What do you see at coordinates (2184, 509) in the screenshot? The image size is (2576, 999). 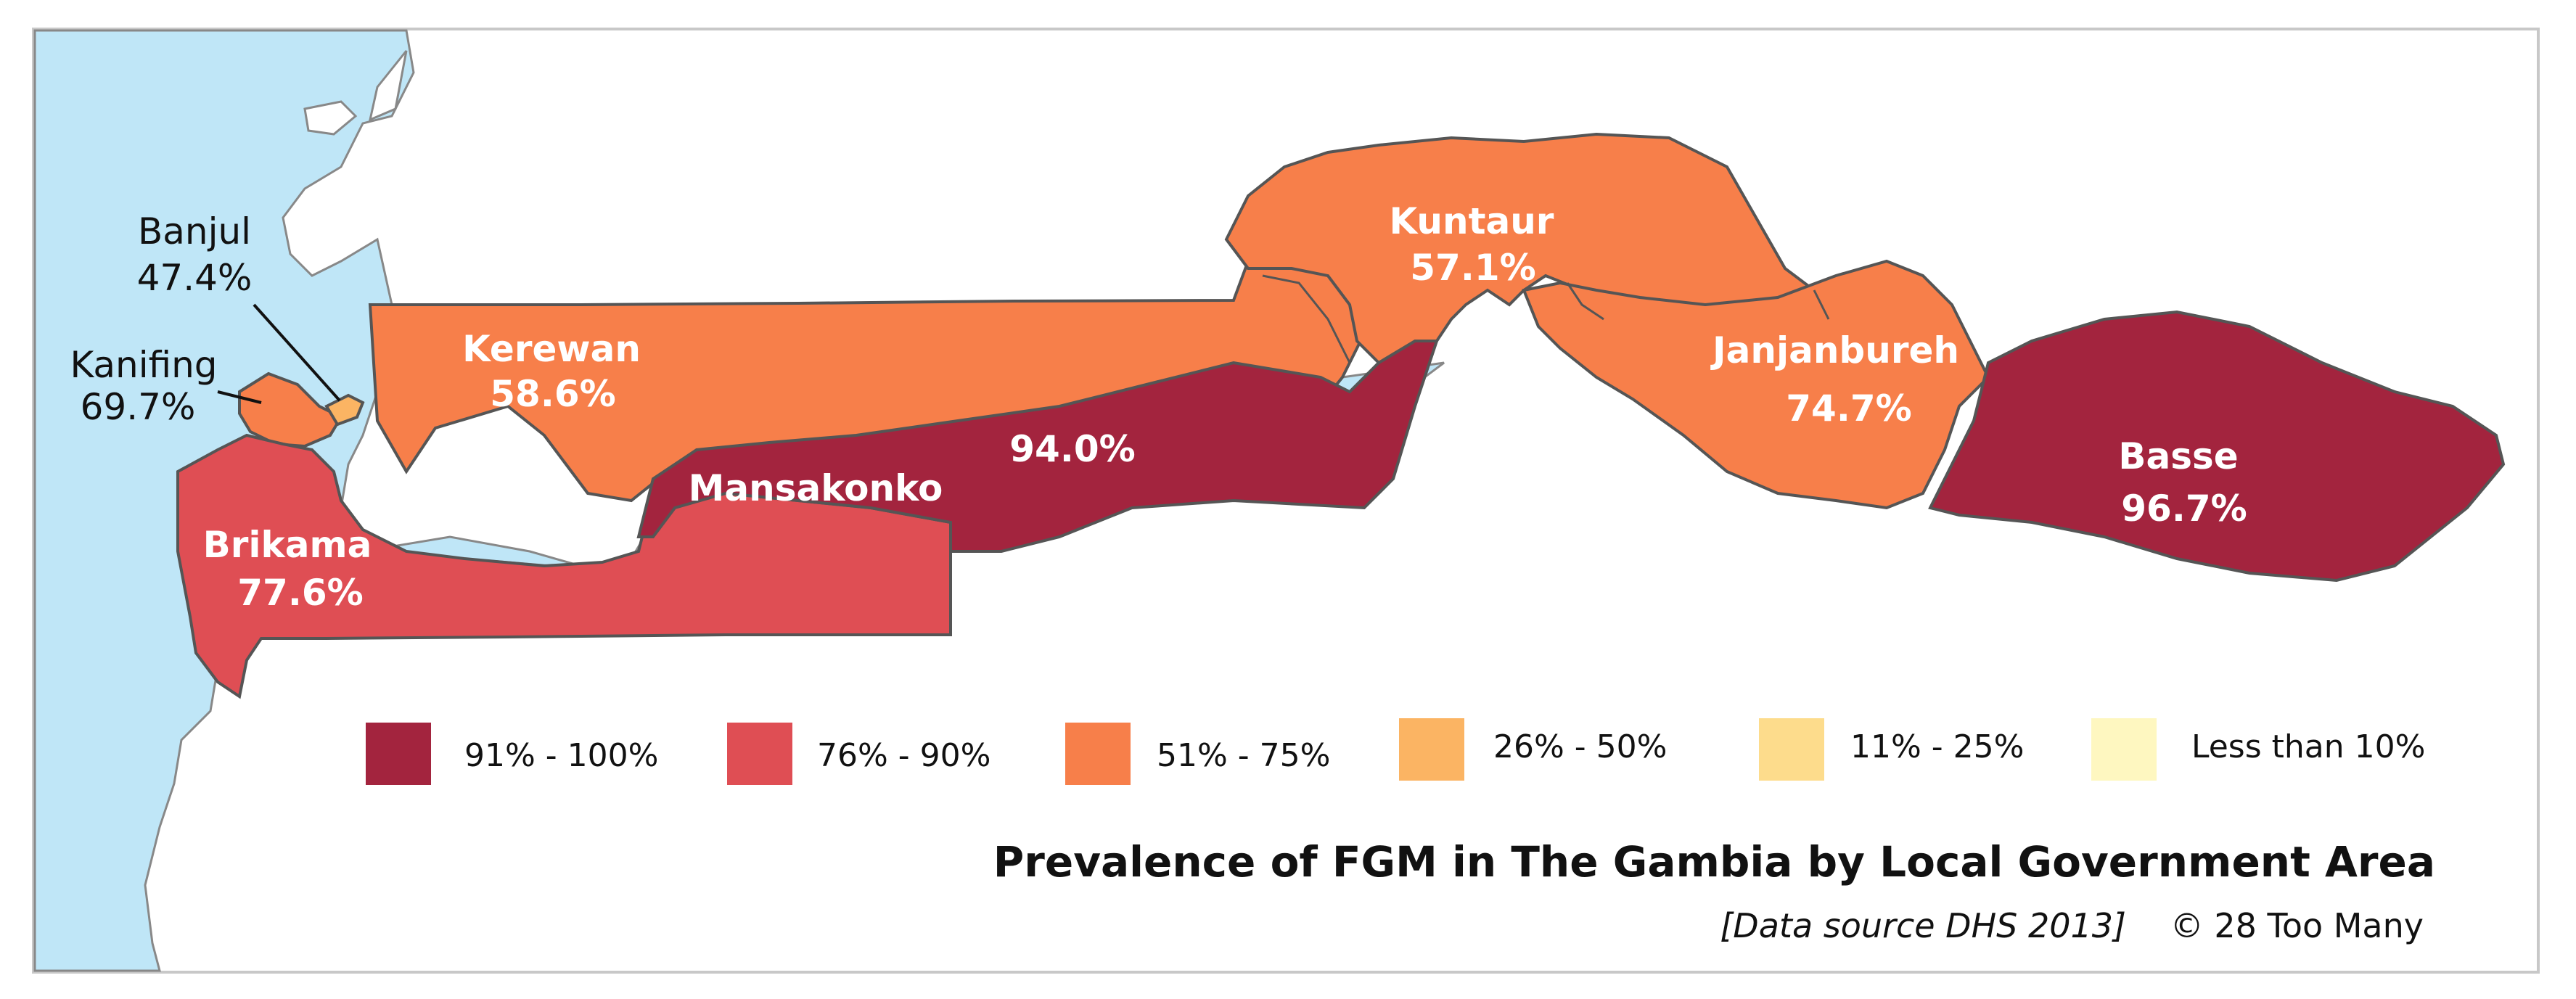 I see `label-basse-value: 96.7%` at bounding box center [2184, 509].